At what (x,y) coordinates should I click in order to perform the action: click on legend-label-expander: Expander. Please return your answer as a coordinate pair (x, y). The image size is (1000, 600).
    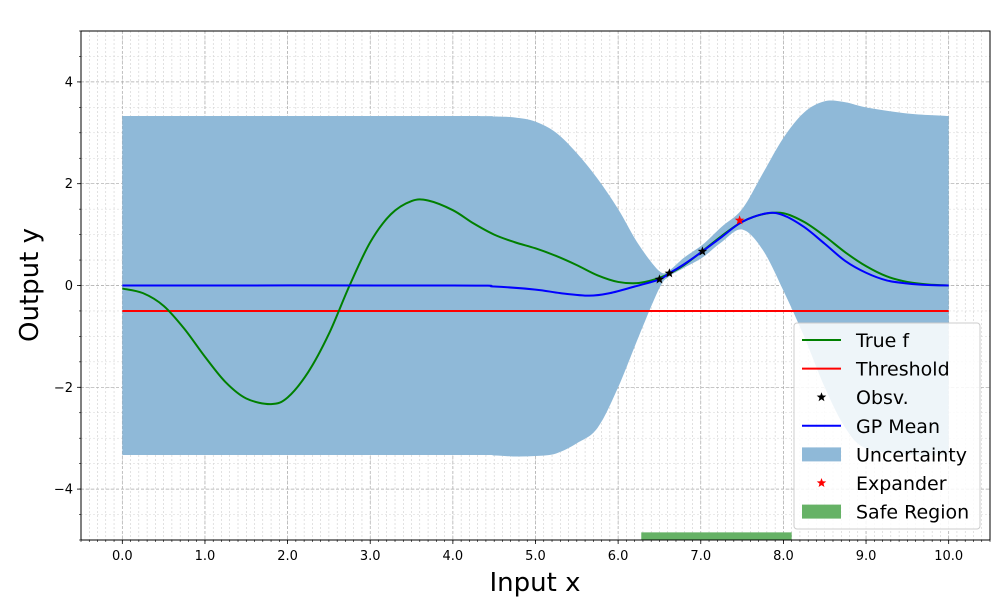
    Looking at the image, I should click on (901, 484).